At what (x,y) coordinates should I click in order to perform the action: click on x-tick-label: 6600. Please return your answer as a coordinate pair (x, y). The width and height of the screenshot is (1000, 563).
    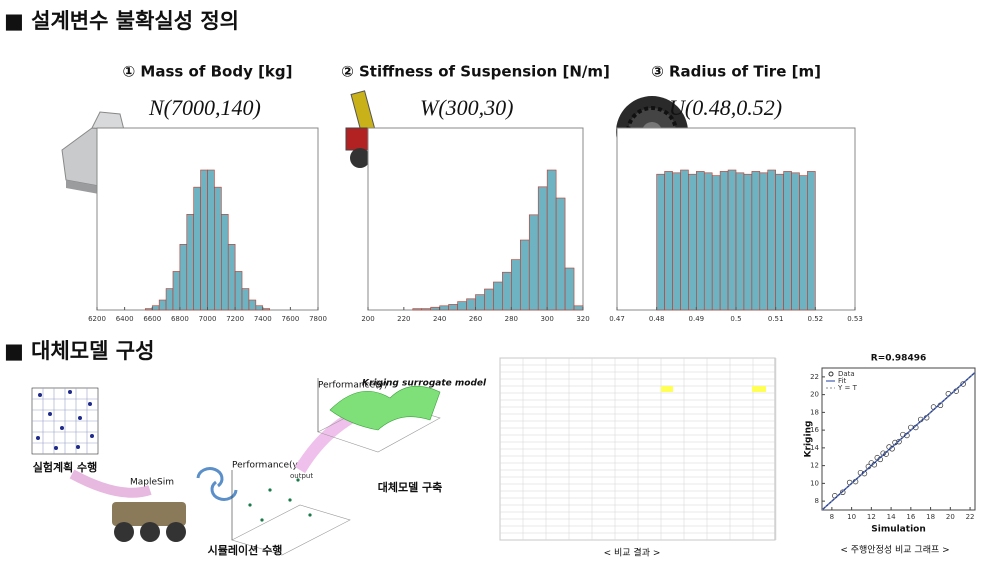
    Looking at the image, I should click on (152, 319).